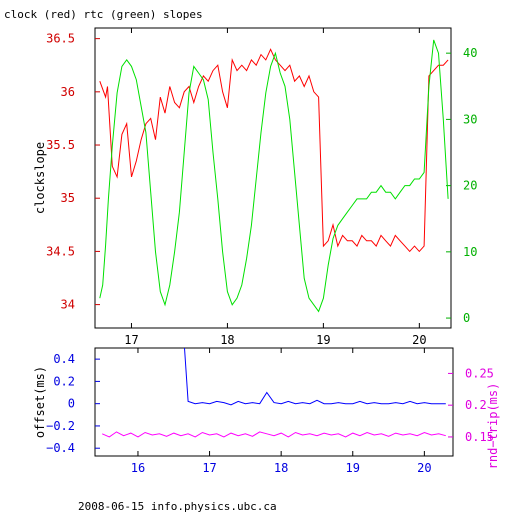 The height and width of the screenshot is (512, 512). Describe the element at coordinates (479, 437) in the screenshot. I see `y2-tick-label: 0.15` at that location.